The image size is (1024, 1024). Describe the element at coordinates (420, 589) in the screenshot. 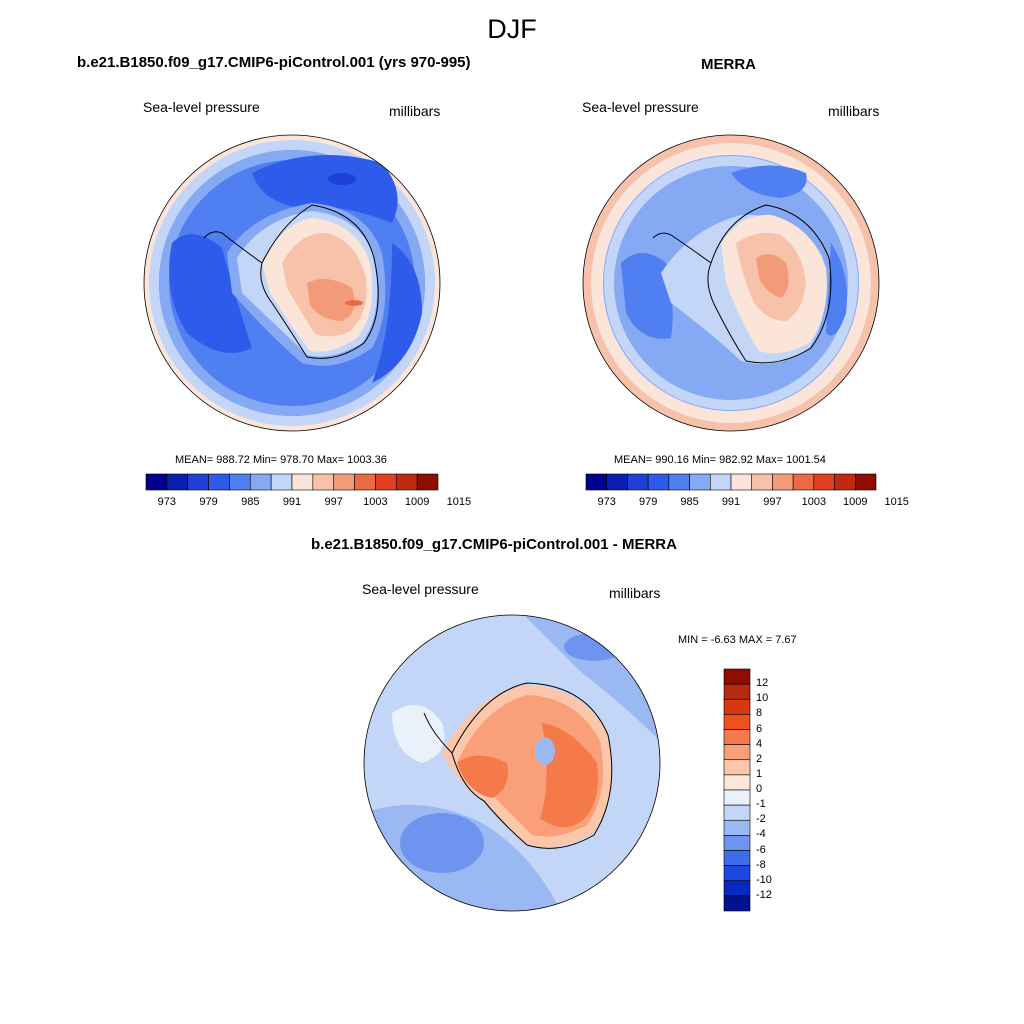

I see `diff-variable-label: Sea-level pressure` at that location.